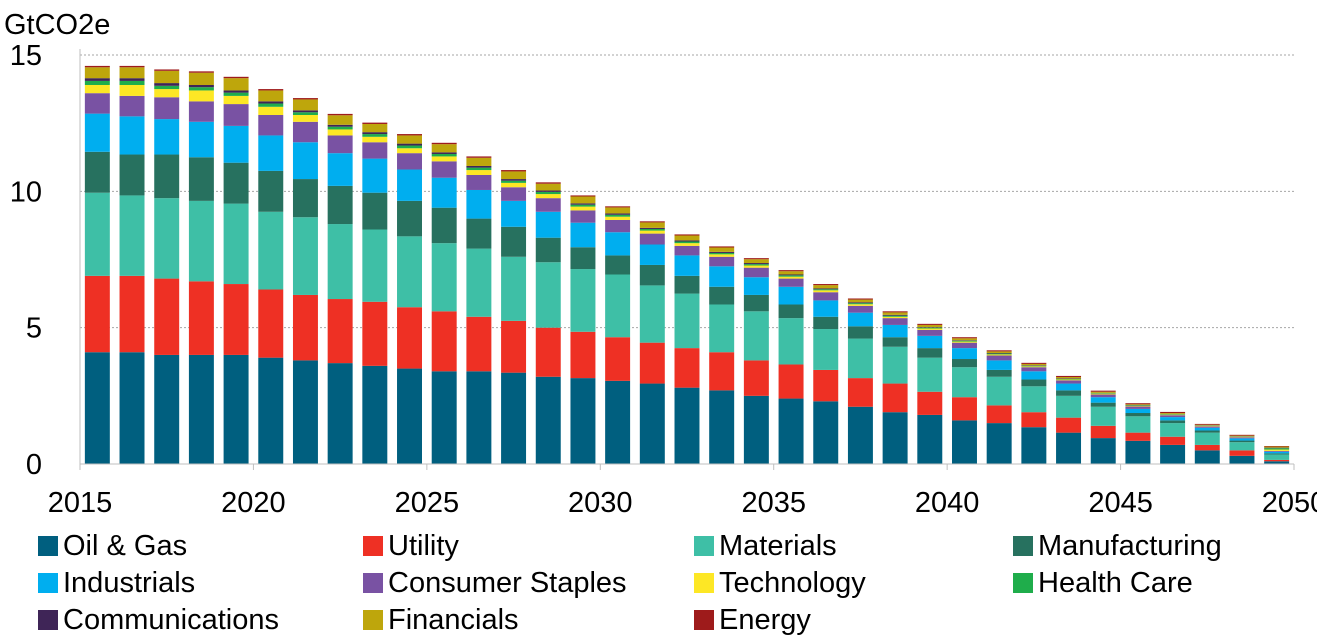 The image size is (1317, 642). Describe the element at coordinates (26, 192) in the screenshot. I see `y-tick-label: 10` at that location.